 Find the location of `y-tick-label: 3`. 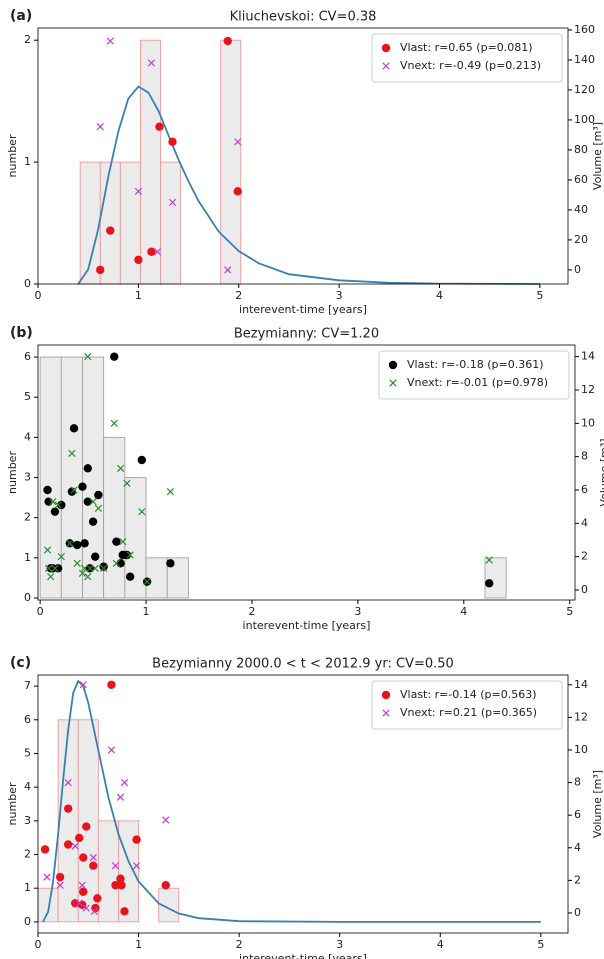

y-tick-label: 3 is located at coordinates (27, 820).